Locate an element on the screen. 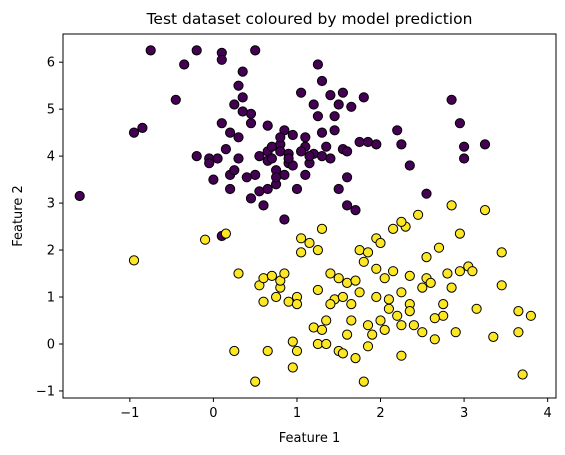 The height and width of the screenshot is (455, 565). x-axis-label: Feature 1 is located at coordinates (310, 438).